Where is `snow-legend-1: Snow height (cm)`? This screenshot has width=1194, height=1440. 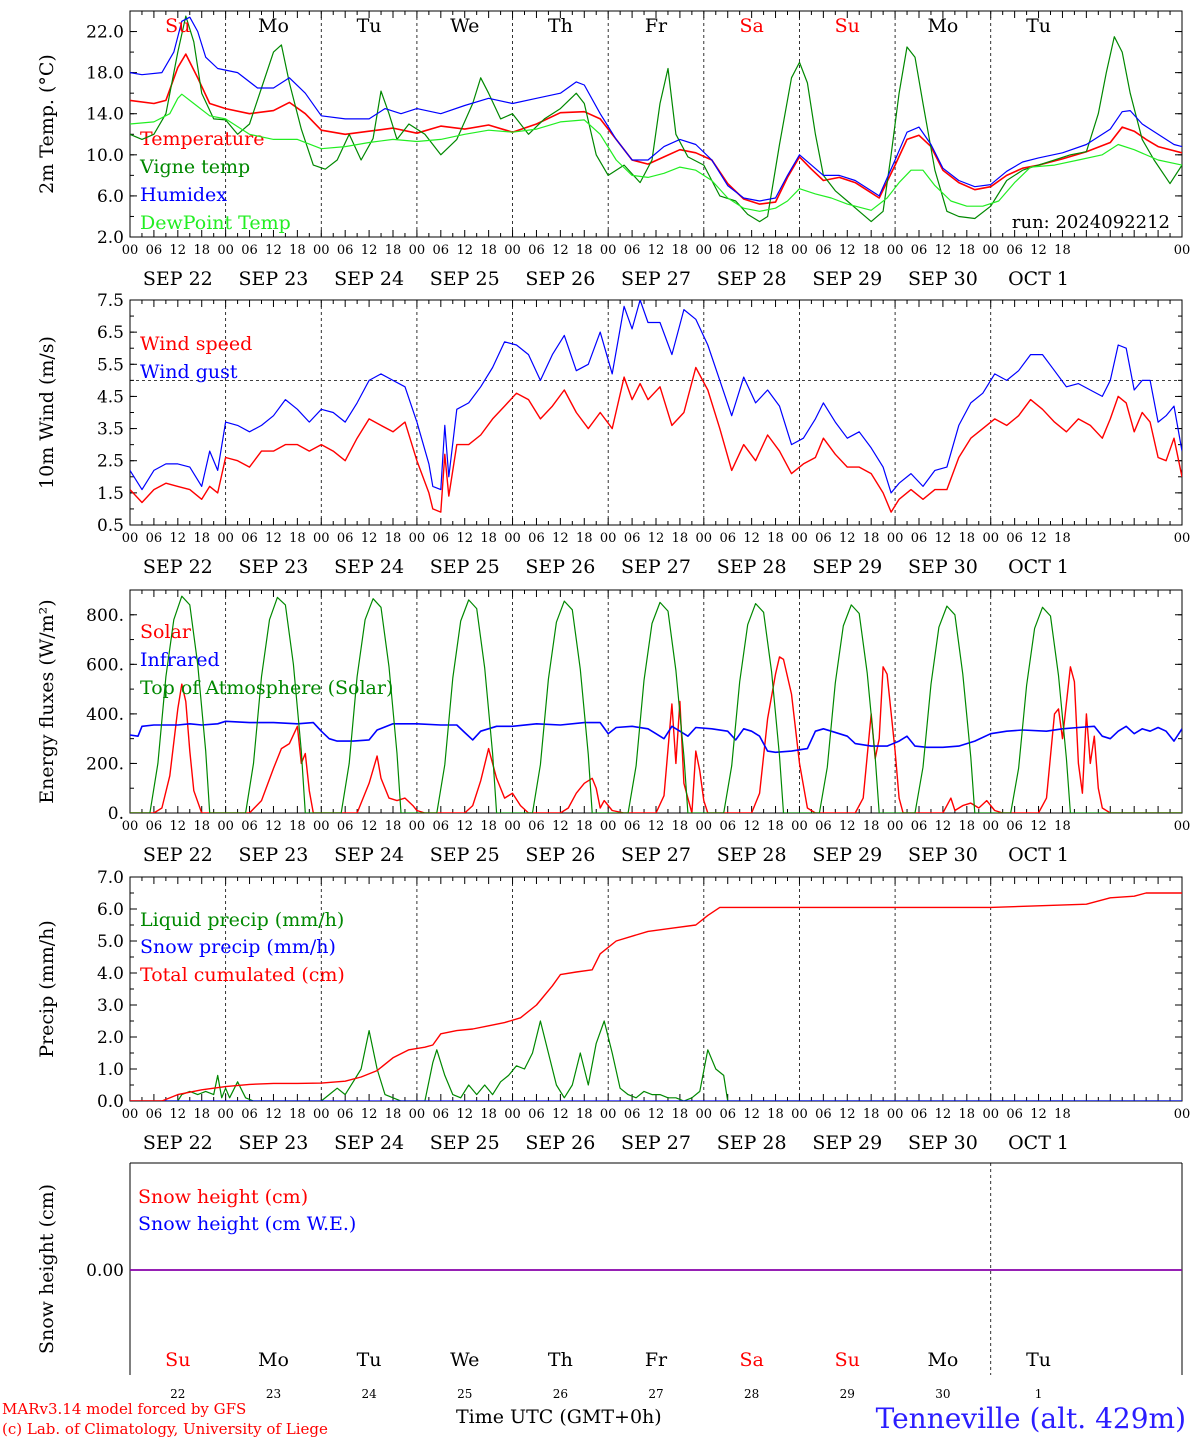 snow-legend-1: Snow height (cm) is located at coordinates (223, 1197).